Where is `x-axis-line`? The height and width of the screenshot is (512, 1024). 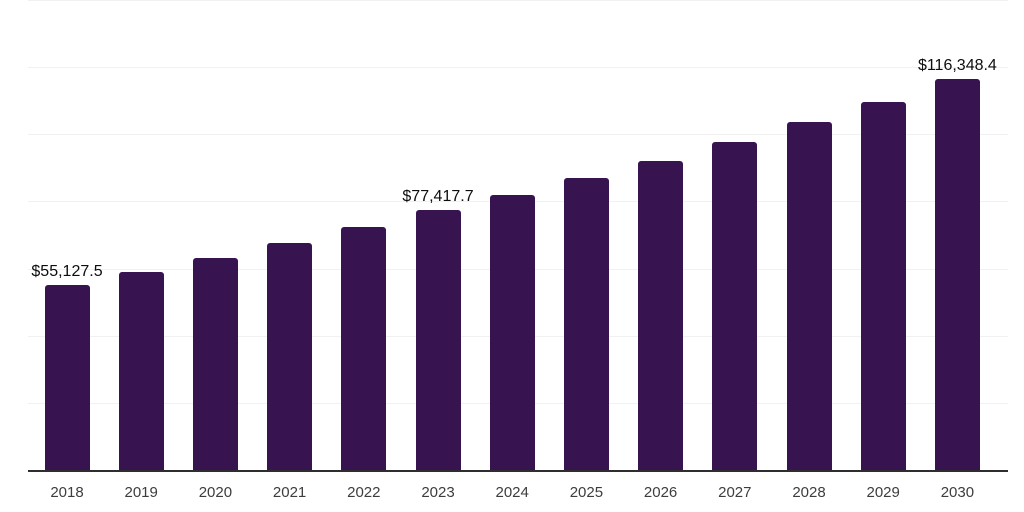
x-axis-line is located at coordinates (518, 471).